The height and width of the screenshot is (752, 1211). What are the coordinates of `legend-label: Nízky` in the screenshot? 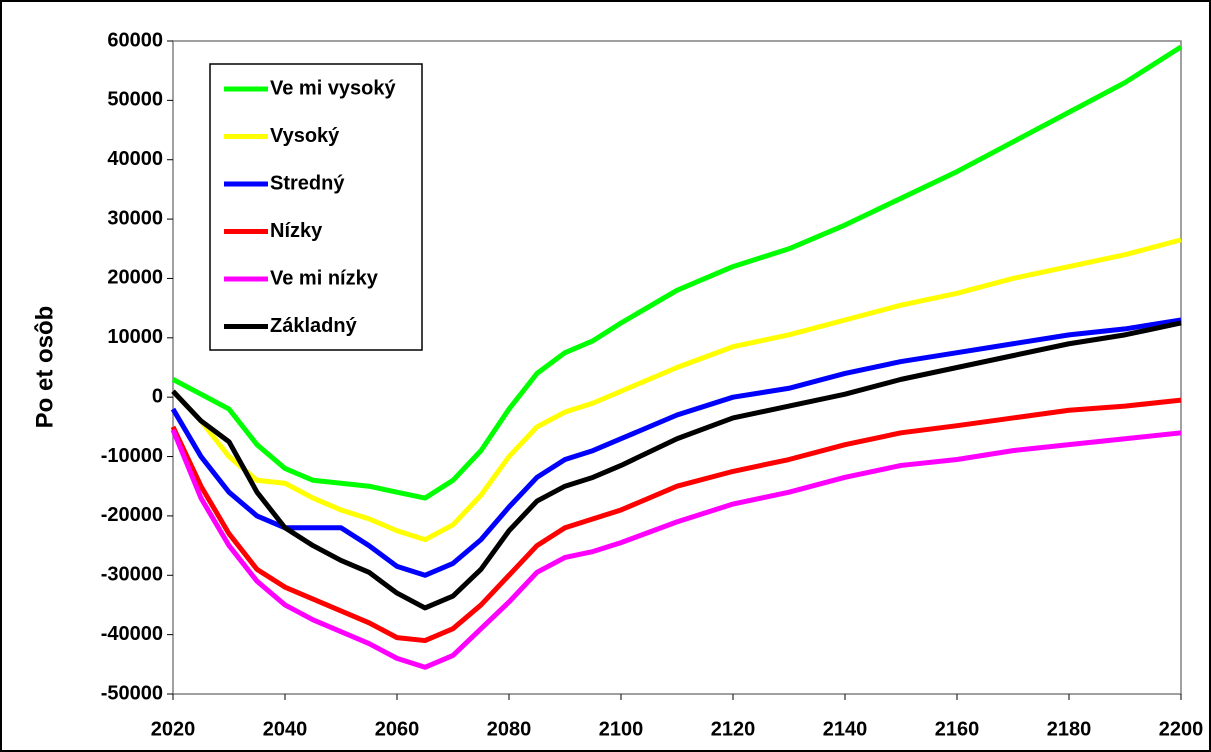 It's located at (296, 231).